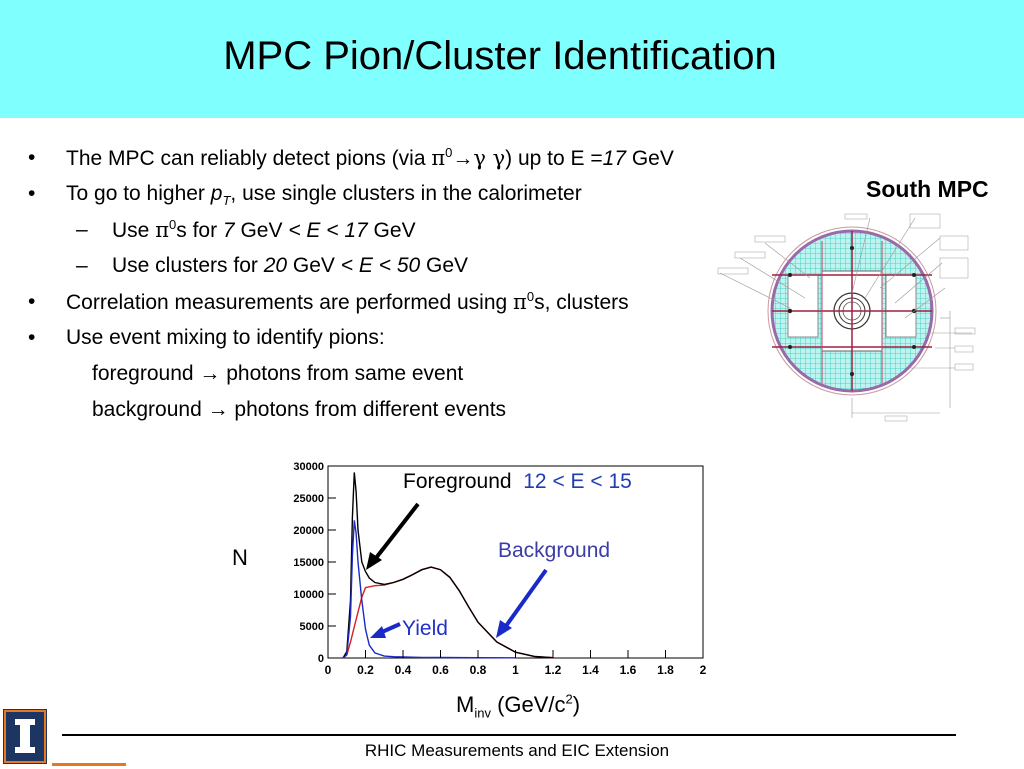  What do you see at coordinates (440, 670) in the screenshot?
I see `x-tick-label: 0.6` at bounding box center [440, 670].